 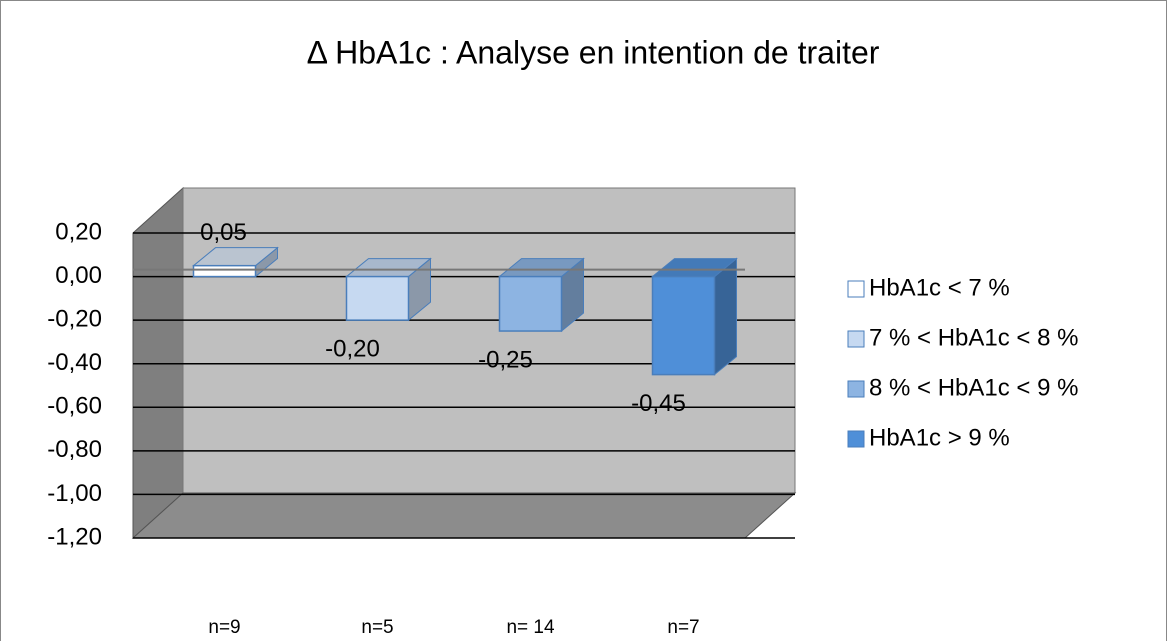 What do you see at coordinates (74, 493) in the screenshot?
I see `y-tick-label: -1,00` at bounding box center [74, 493].